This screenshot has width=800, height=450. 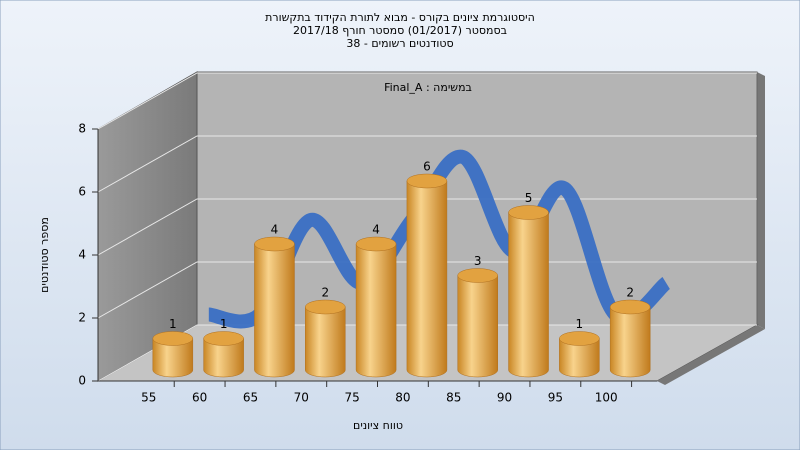 I want to click on y-tick-label: 0, so click(x=82, y=381).